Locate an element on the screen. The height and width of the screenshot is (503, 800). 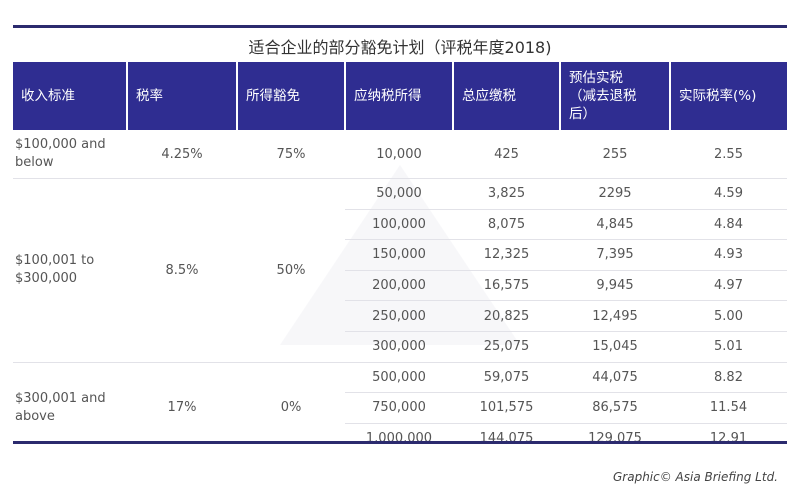
table-row: 100,000 8,075 4,845 4.84 is located at coordinates (400, 224).